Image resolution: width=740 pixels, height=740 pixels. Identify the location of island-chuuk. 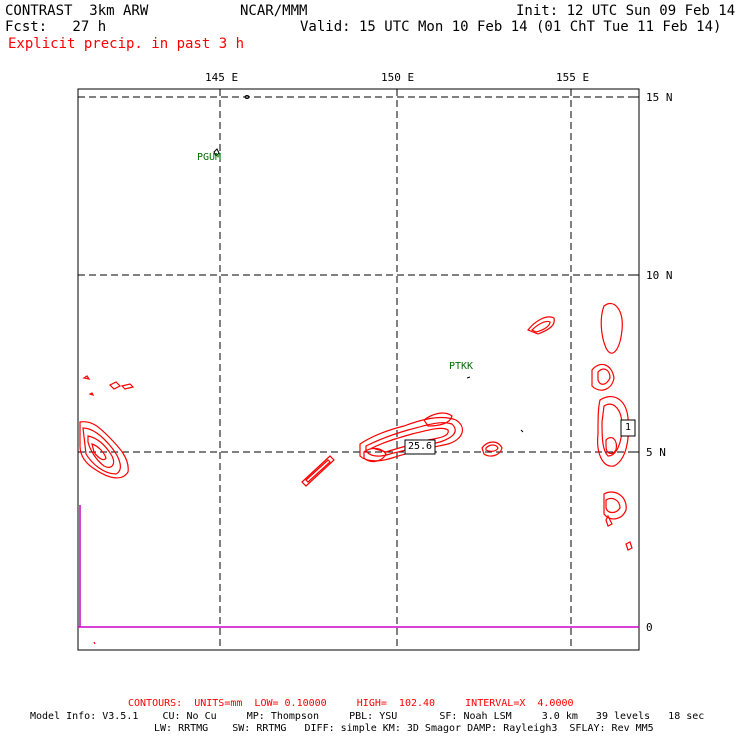
(468, 377).